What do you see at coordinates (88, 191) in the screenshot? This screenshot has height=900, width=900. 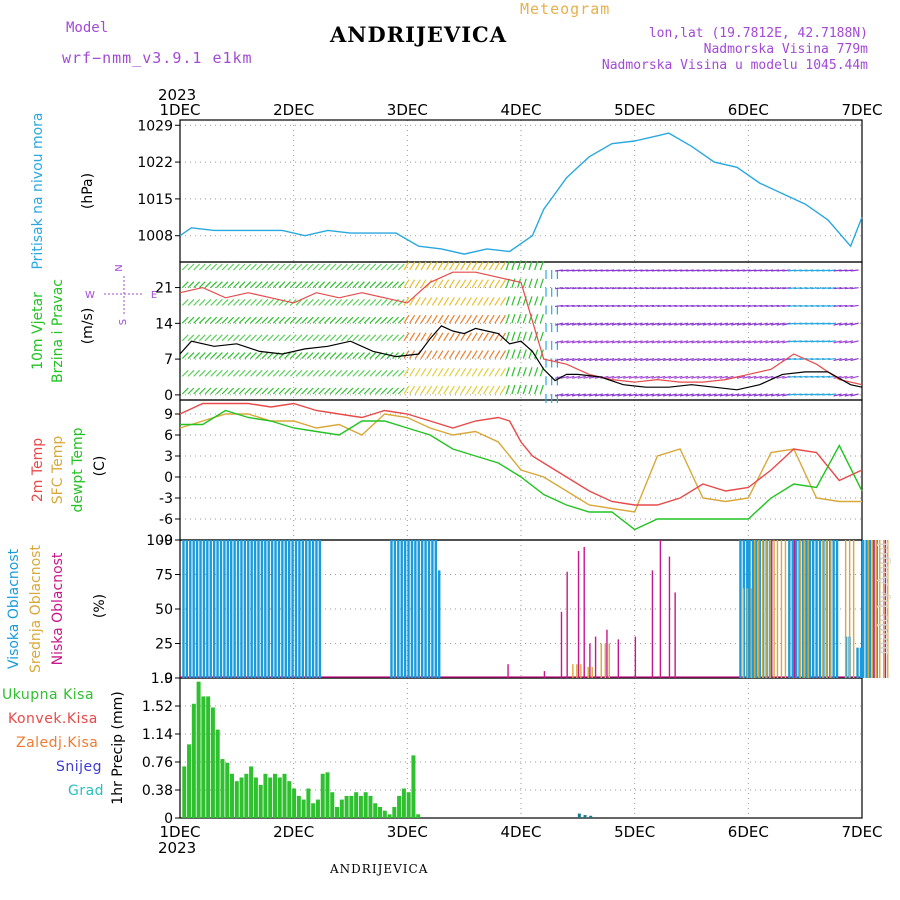 I see `ylabel-pressure-unit: (hPa)` at bounding box center [88, 191].